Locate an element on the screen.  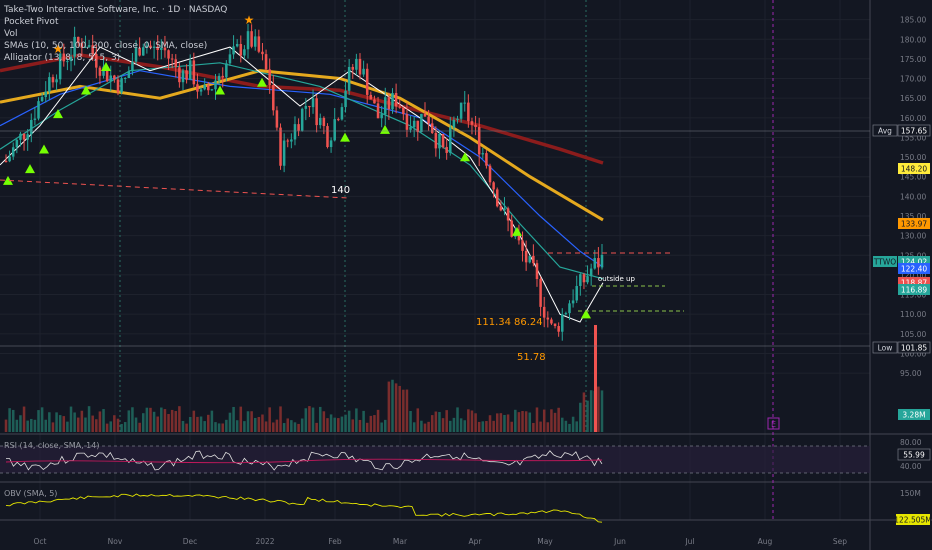
obv-pane is located at coordinates (304, 508).